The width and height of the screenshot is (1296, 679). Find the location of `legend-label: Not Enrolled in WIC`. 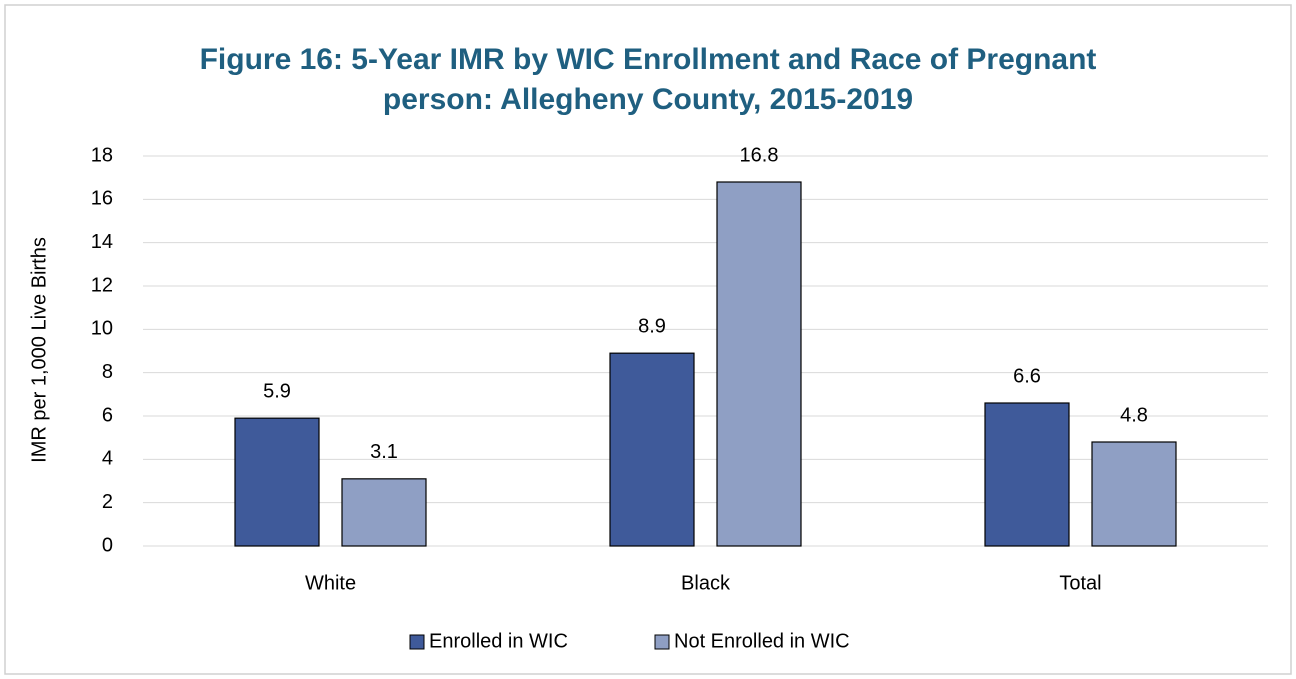

legend-label: Not Enrolled in WIC is located at coordinates (762, 641).